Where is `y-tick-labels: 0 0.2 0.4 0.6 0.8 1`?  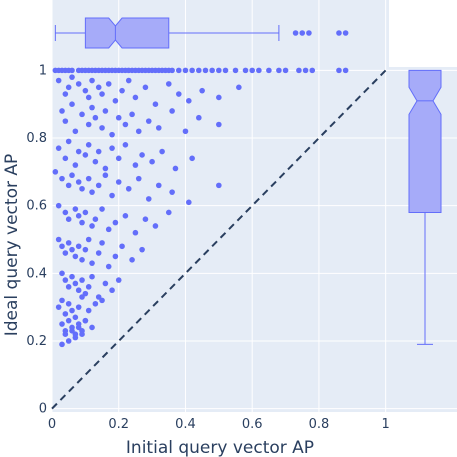
y-tick-labels: 0 0.2 0.4 0.6 0.8 1 is located at coordinates (36, 239).